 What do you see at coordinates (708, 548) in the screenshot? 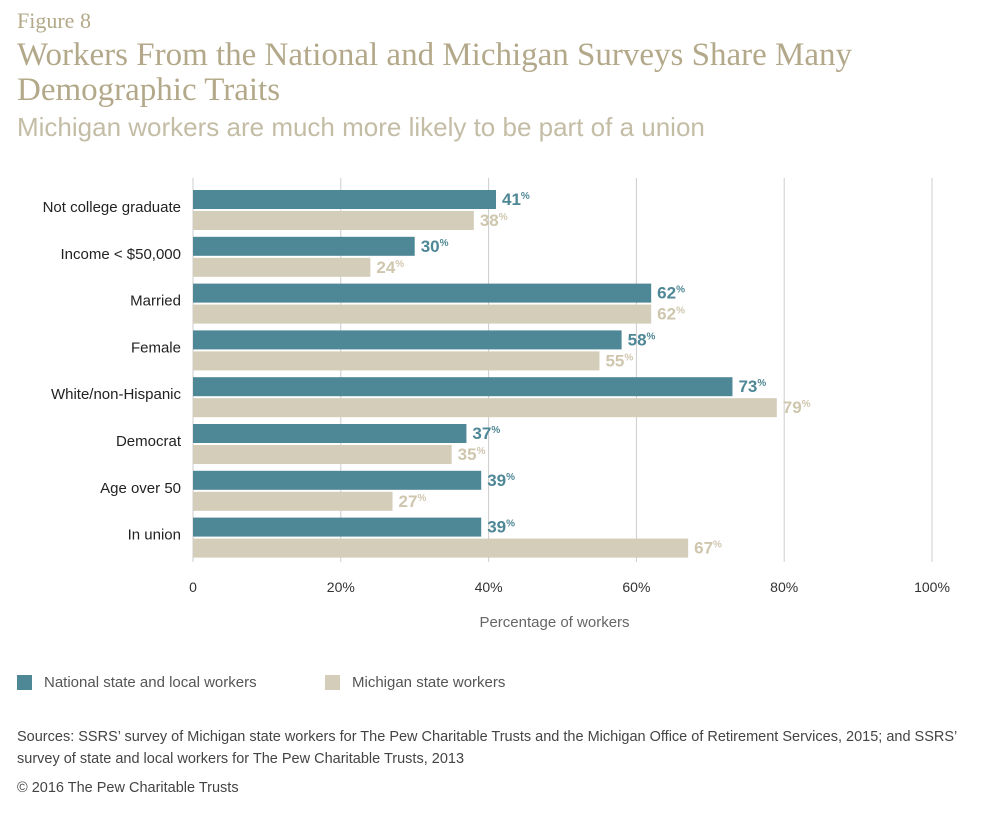
I see `data-label-michigan: 67%` at bounding box center [708, 548].